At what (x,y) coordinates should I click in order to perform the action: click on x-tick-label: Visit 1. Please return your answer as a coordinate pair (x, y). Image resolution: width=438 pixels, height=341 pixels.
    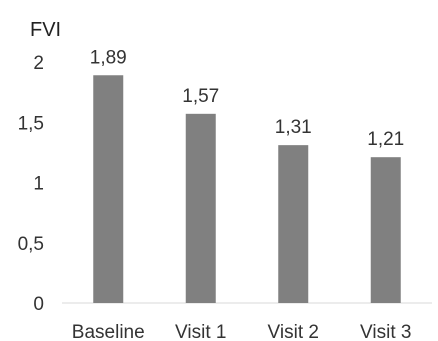
    Looking at the image, I should click on (200, 331).